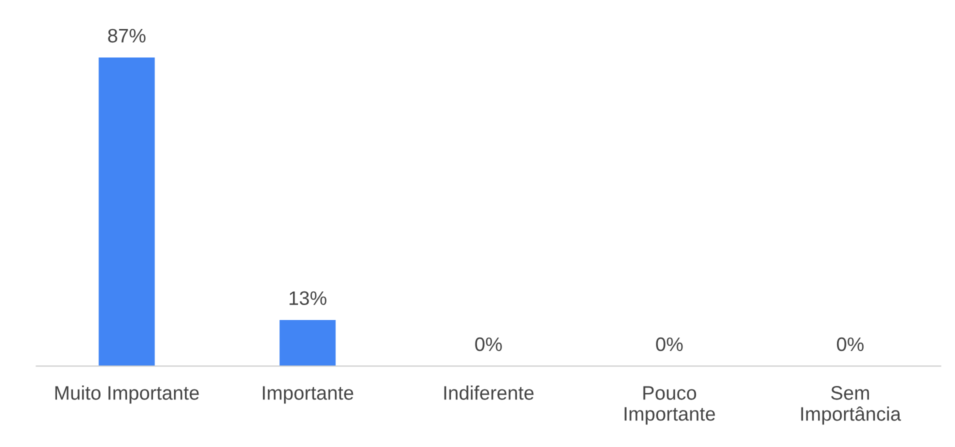 Image resolution: width=955 pixels, height=447 pixels. Describe the element at coordinates (127, 35) in the screenshot. I see `data-label: 87%` at that location.